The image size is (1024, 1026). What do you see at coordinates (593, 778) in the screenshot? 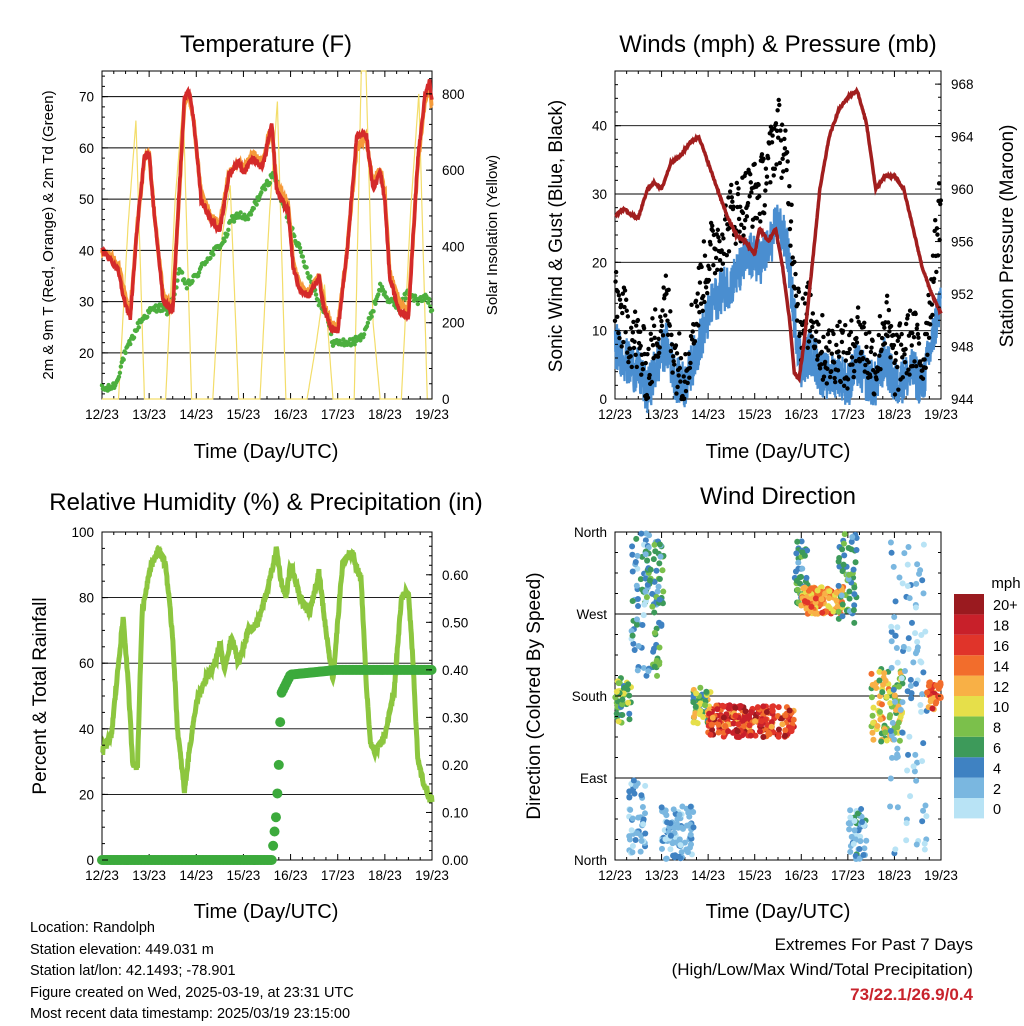
I see `y-tick-label: East` at bounding box center [593, 778].